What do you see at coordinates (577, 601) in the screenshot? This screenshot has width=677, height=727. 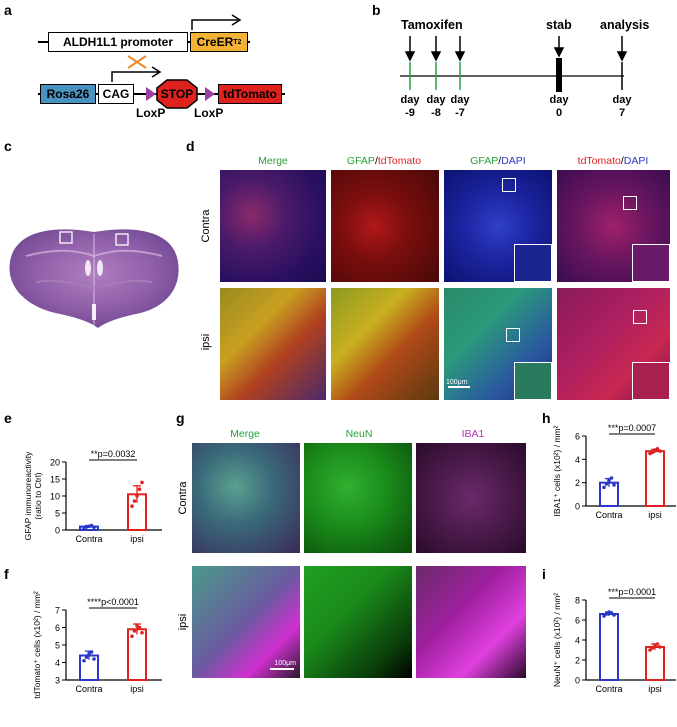 I see `y-tick-label: 8` at bounding box center [577, 601].